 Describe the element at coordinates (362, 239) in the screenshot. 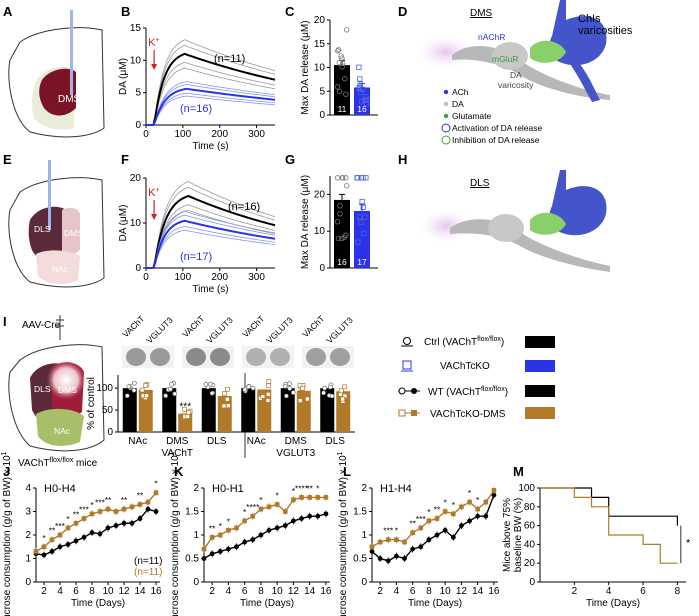

I see `bar` at that location.